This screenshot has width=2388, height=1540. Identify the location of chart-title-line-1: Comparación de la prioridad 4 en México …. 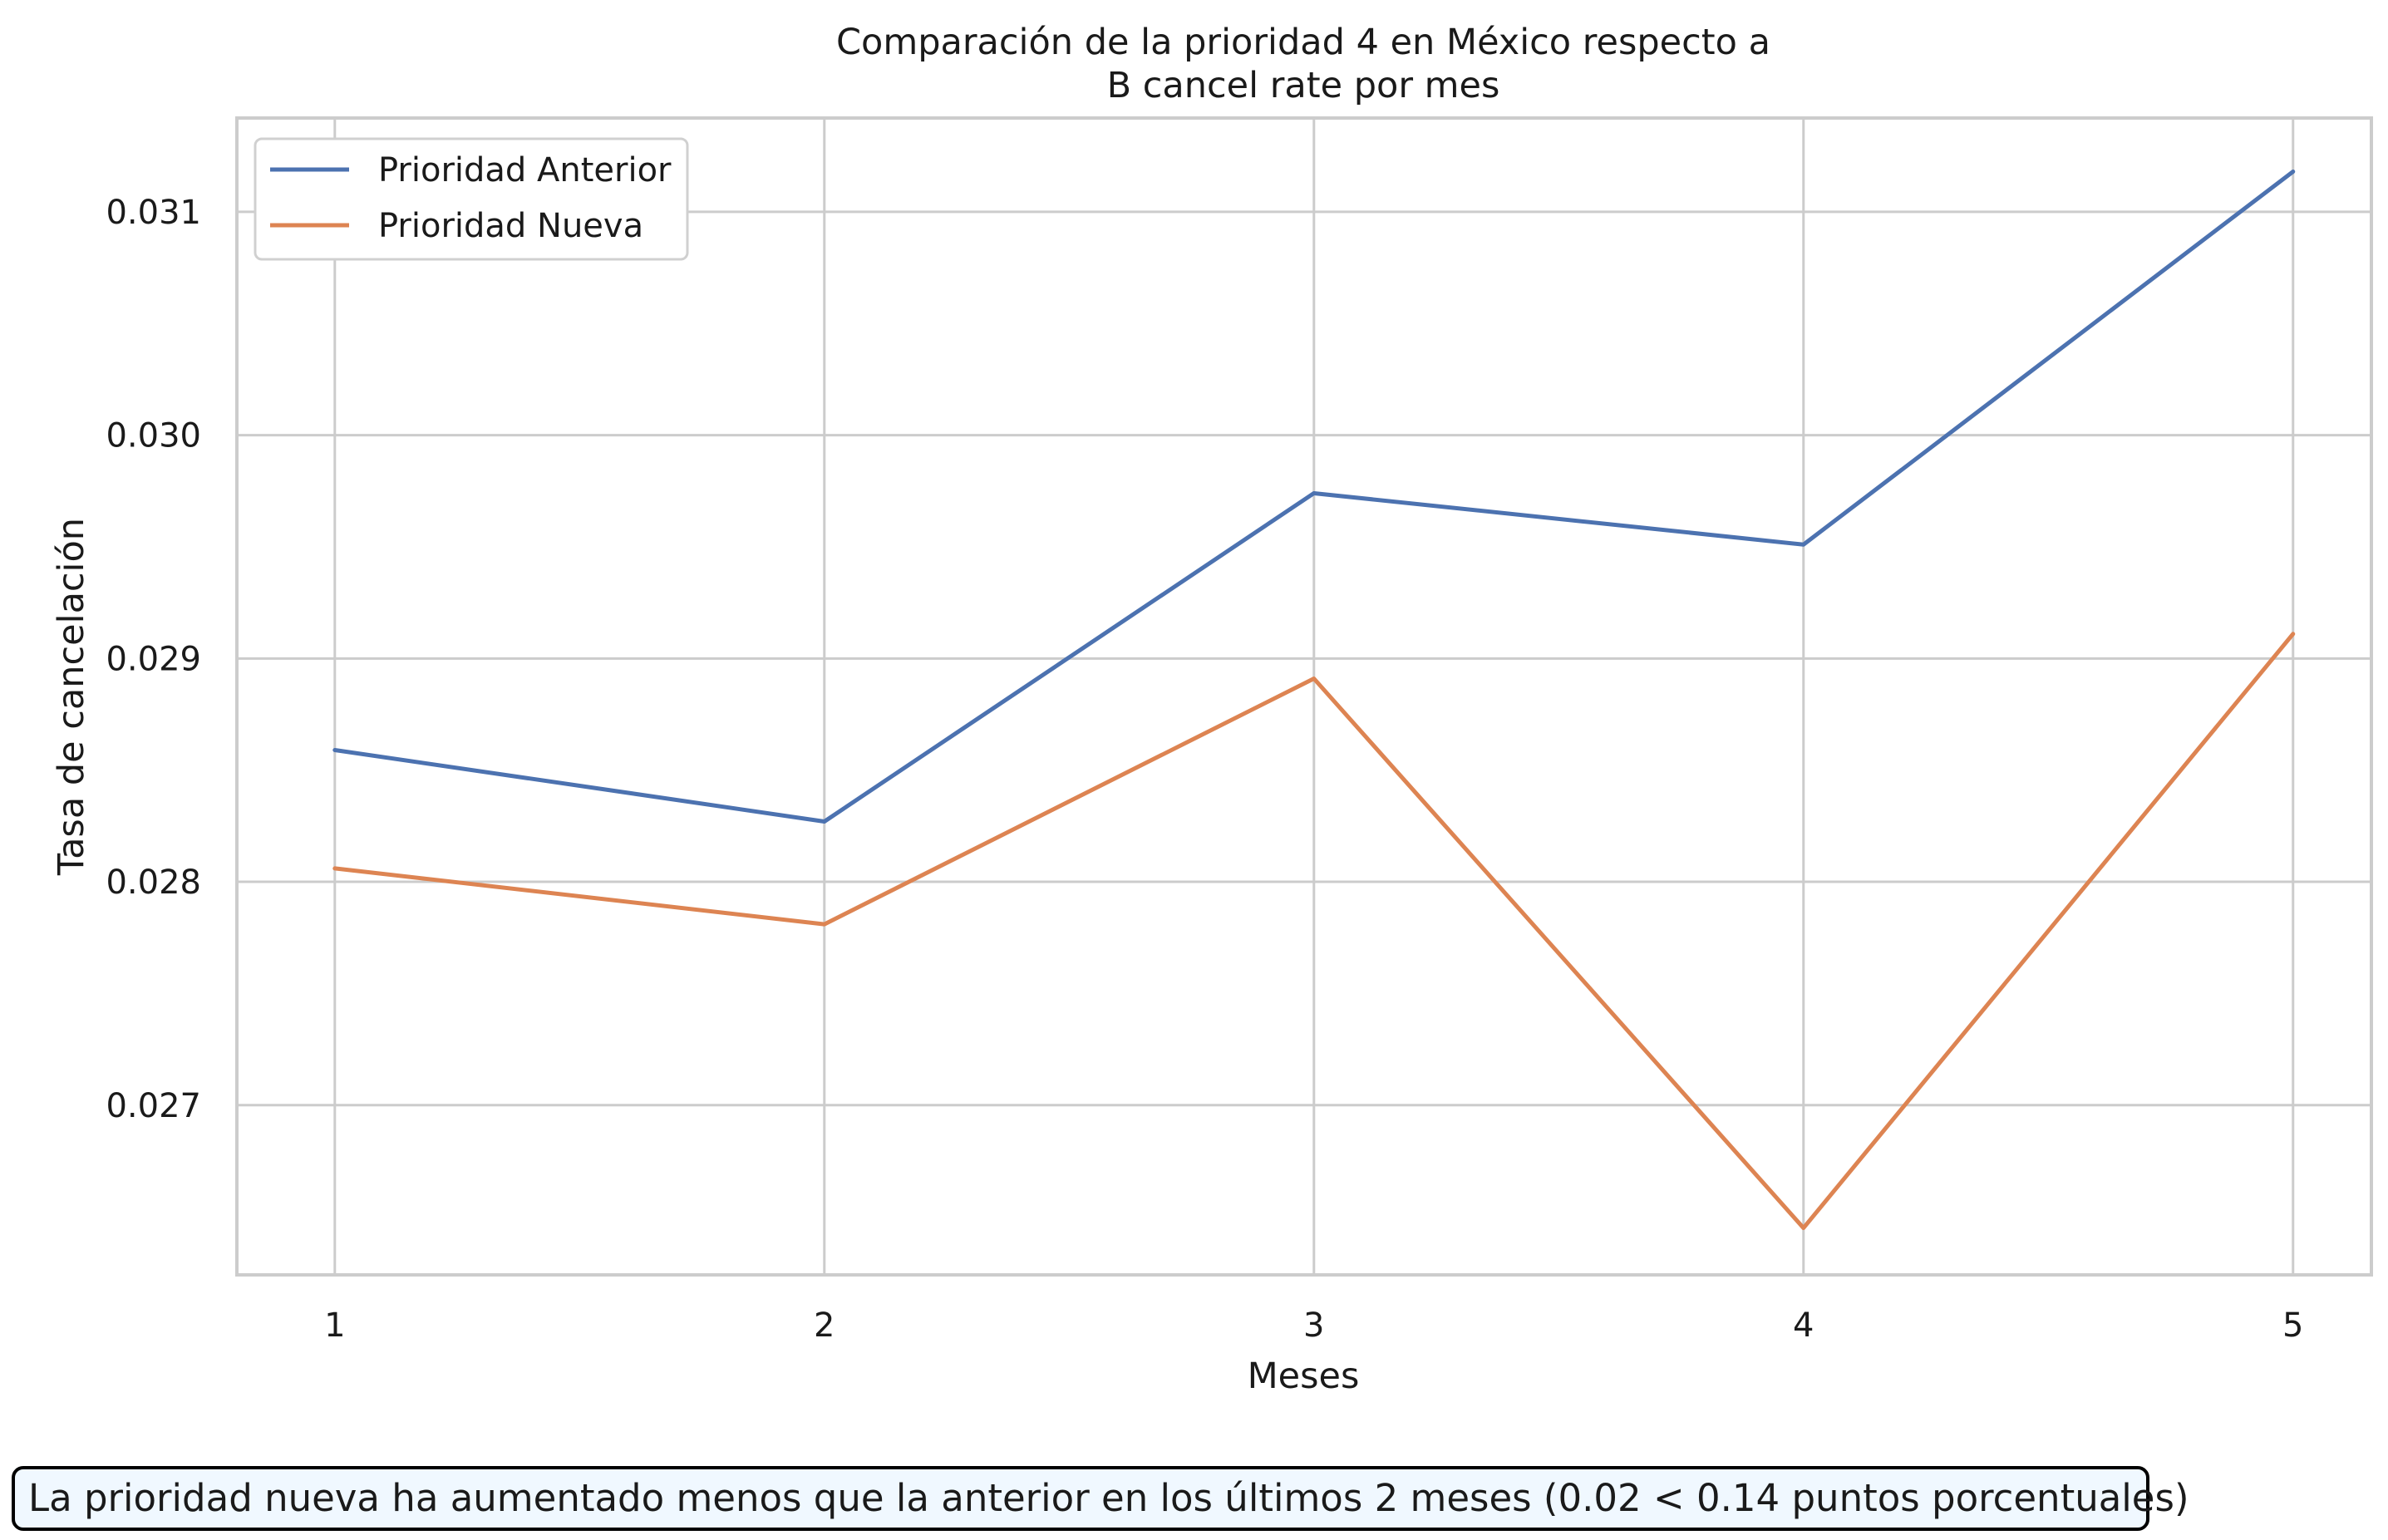
(1303, 42).